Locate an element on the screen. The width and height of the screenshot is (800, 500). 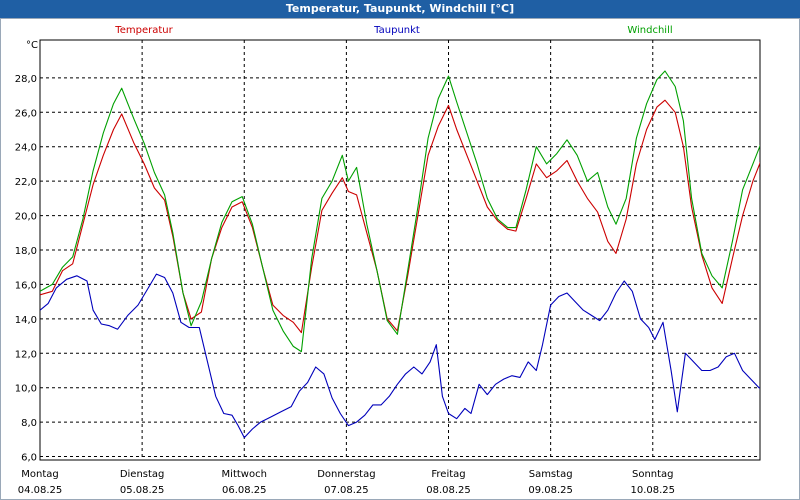
x-tick-date: 06.08.25 is located at coordinates (244, 490).